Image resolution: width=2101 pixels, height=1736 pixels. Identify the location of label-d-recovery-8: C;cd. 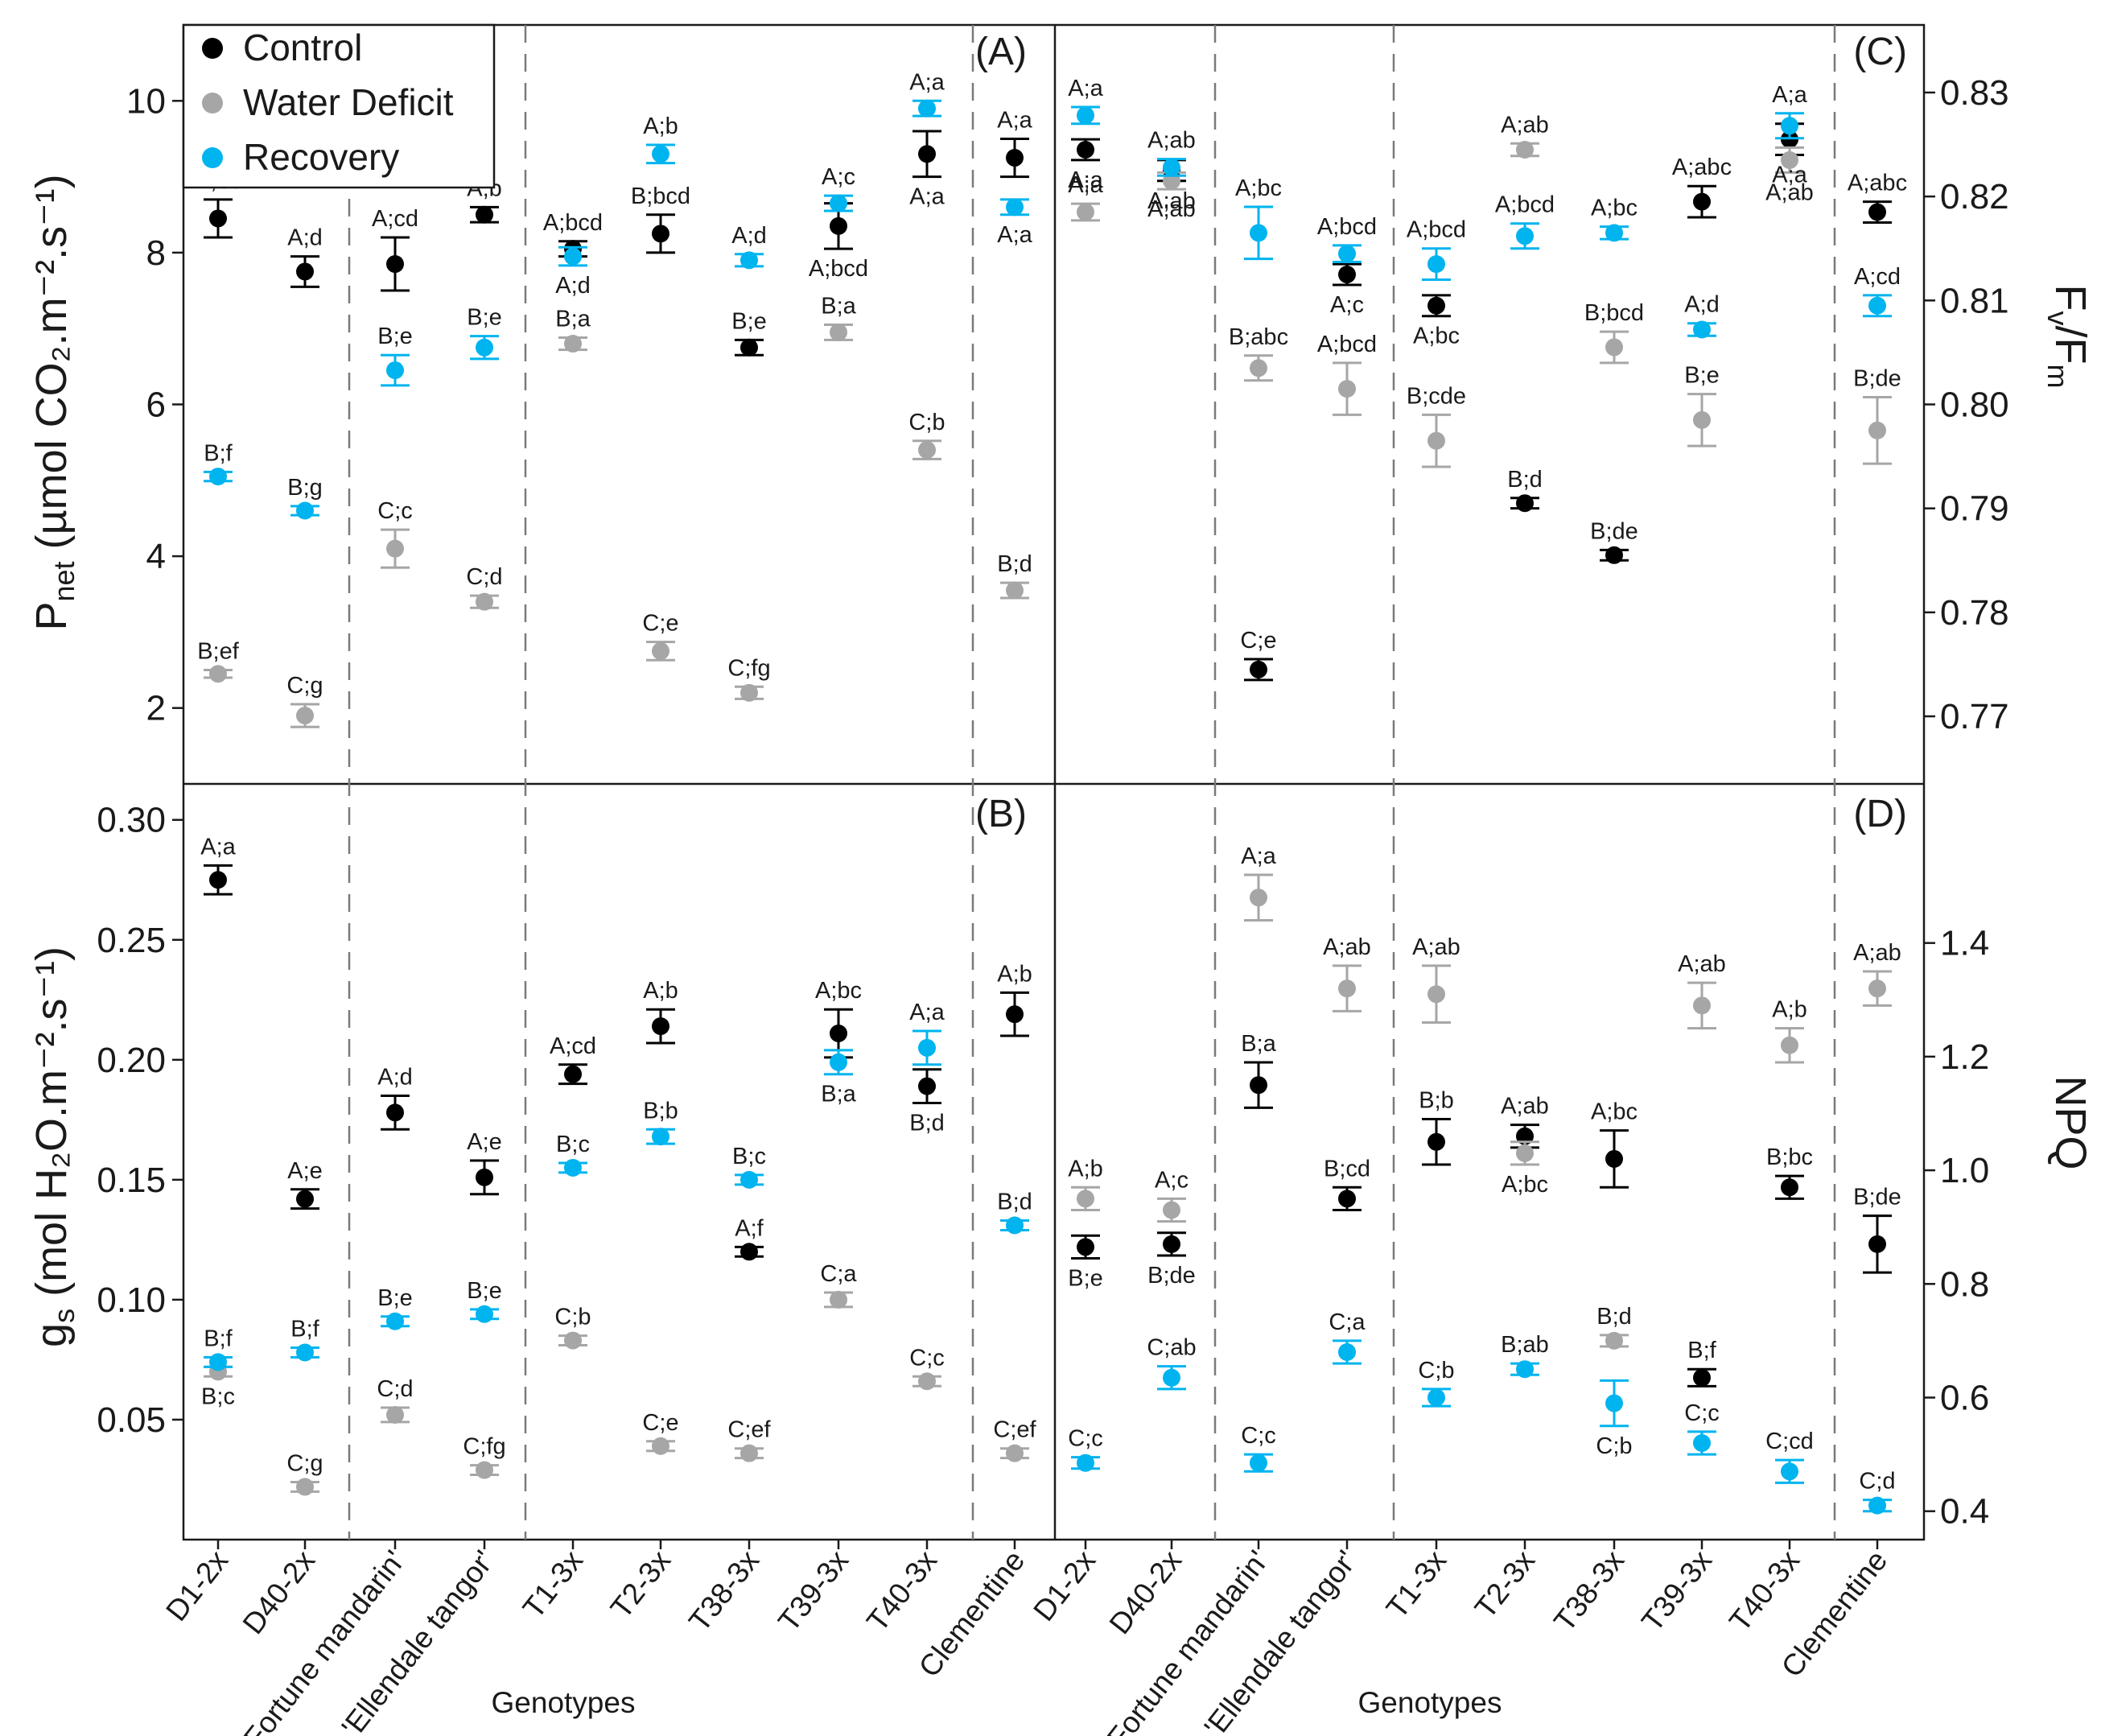
(1789, 1441).